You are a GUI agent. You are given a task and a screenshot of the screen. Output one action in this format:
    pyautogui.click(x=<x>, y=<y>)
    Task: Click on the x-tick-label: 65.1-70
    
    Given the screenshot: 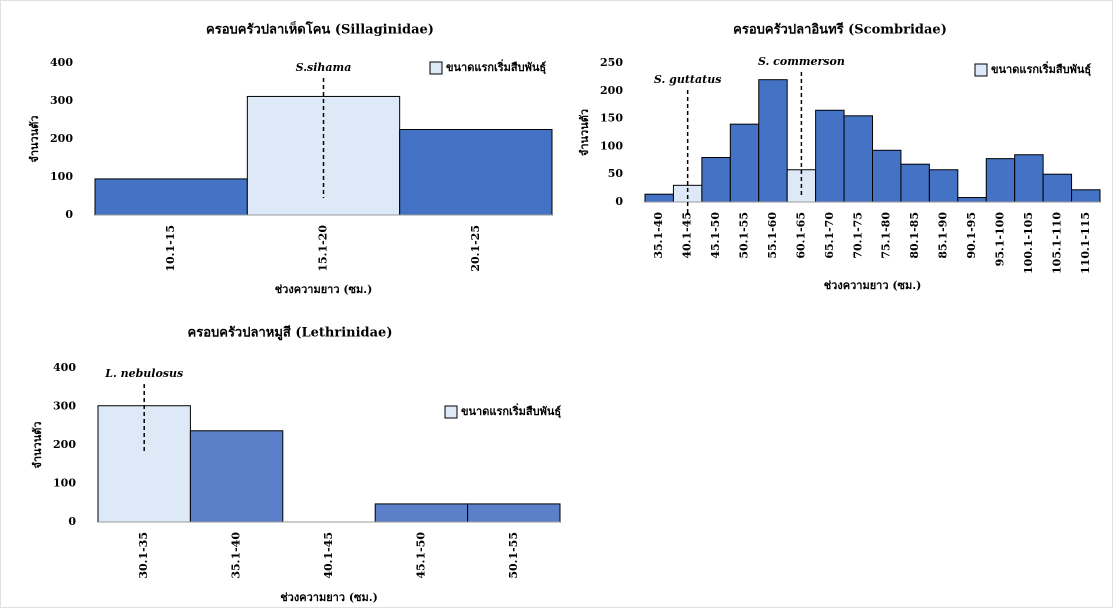 What is the action you would take?
    pyautogui.click(x=829, y=235)
    